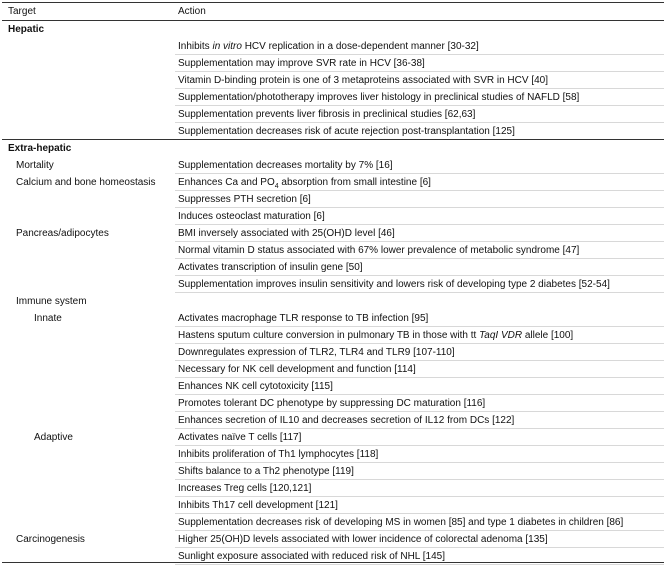 This screenshot has height=565, width=666. Describe the element at coordinates (501, 335) in the screenshot. I see `italic-run: TaqI VDR` at that location.